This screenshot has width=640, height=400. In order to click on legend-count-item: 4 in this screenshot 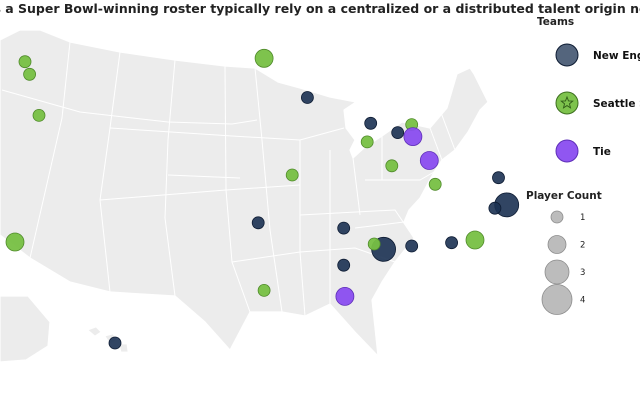, I will do `click(563, 299)`.